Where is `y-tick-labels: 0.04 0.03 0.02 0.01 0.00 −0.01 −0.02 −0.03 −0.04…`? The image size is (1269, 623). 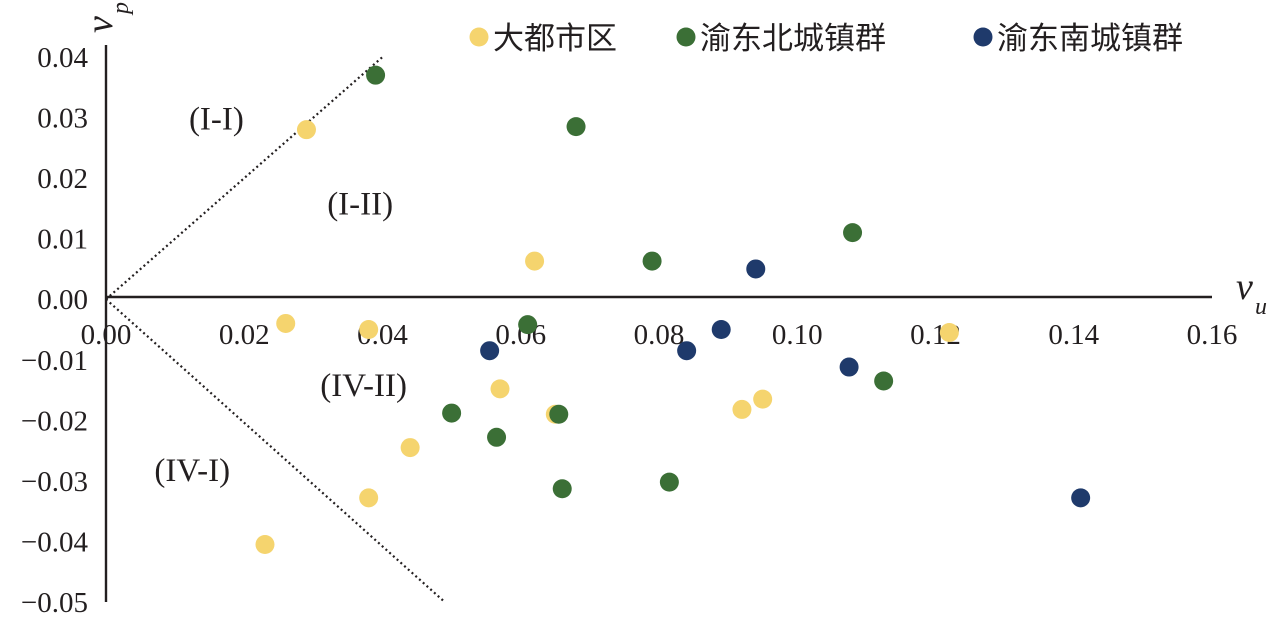
y-tick-labels: 0.04 0.03 0.02 0.01 0.00 −0.01 −0.02 −0.03 −0.04… is located at coordinates (55, 330).